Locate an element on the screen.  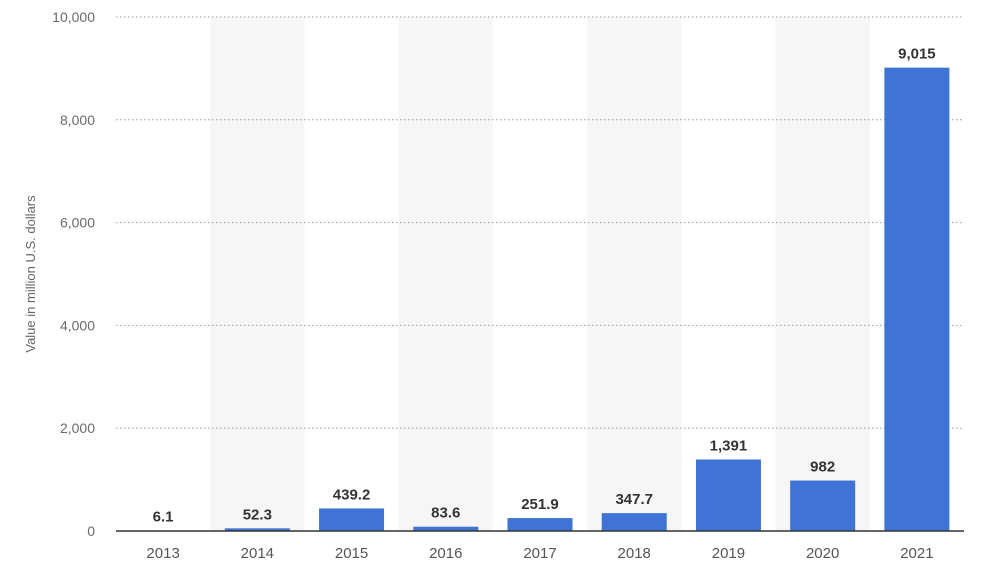
x-tick-label: 2017 is located at coordinates (539, 553).